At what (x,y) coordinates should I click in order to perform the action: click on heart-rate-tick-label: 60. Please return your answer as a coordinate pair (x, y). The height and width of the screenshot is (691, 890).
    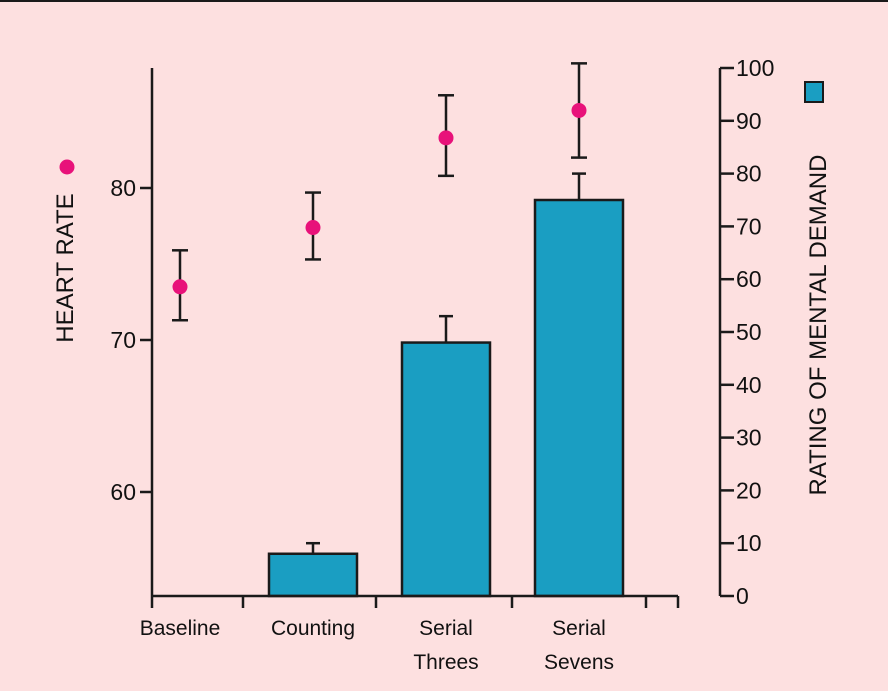
    Looking at the image, I should click on (123, 492).